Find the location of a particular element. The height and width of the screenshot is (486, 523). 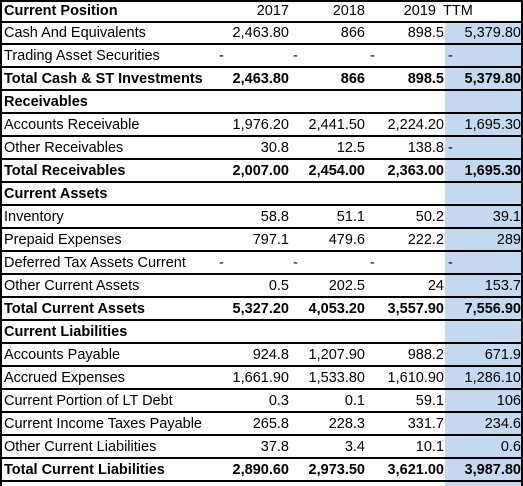

row-label: Accrued Expenses is located at coordinates (64, 378).